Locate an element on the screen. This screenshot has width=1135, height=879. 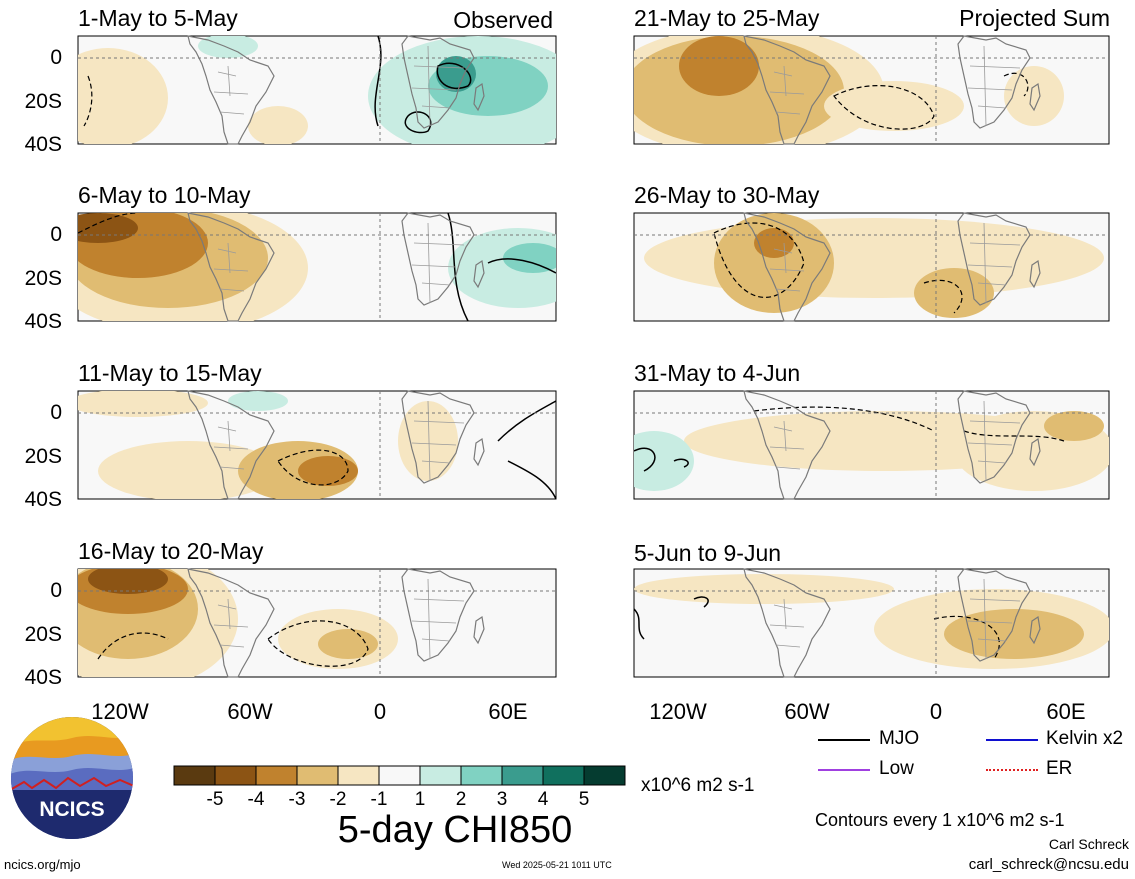
legend-label-mjo: MJO is located at coordinates (899, 738).